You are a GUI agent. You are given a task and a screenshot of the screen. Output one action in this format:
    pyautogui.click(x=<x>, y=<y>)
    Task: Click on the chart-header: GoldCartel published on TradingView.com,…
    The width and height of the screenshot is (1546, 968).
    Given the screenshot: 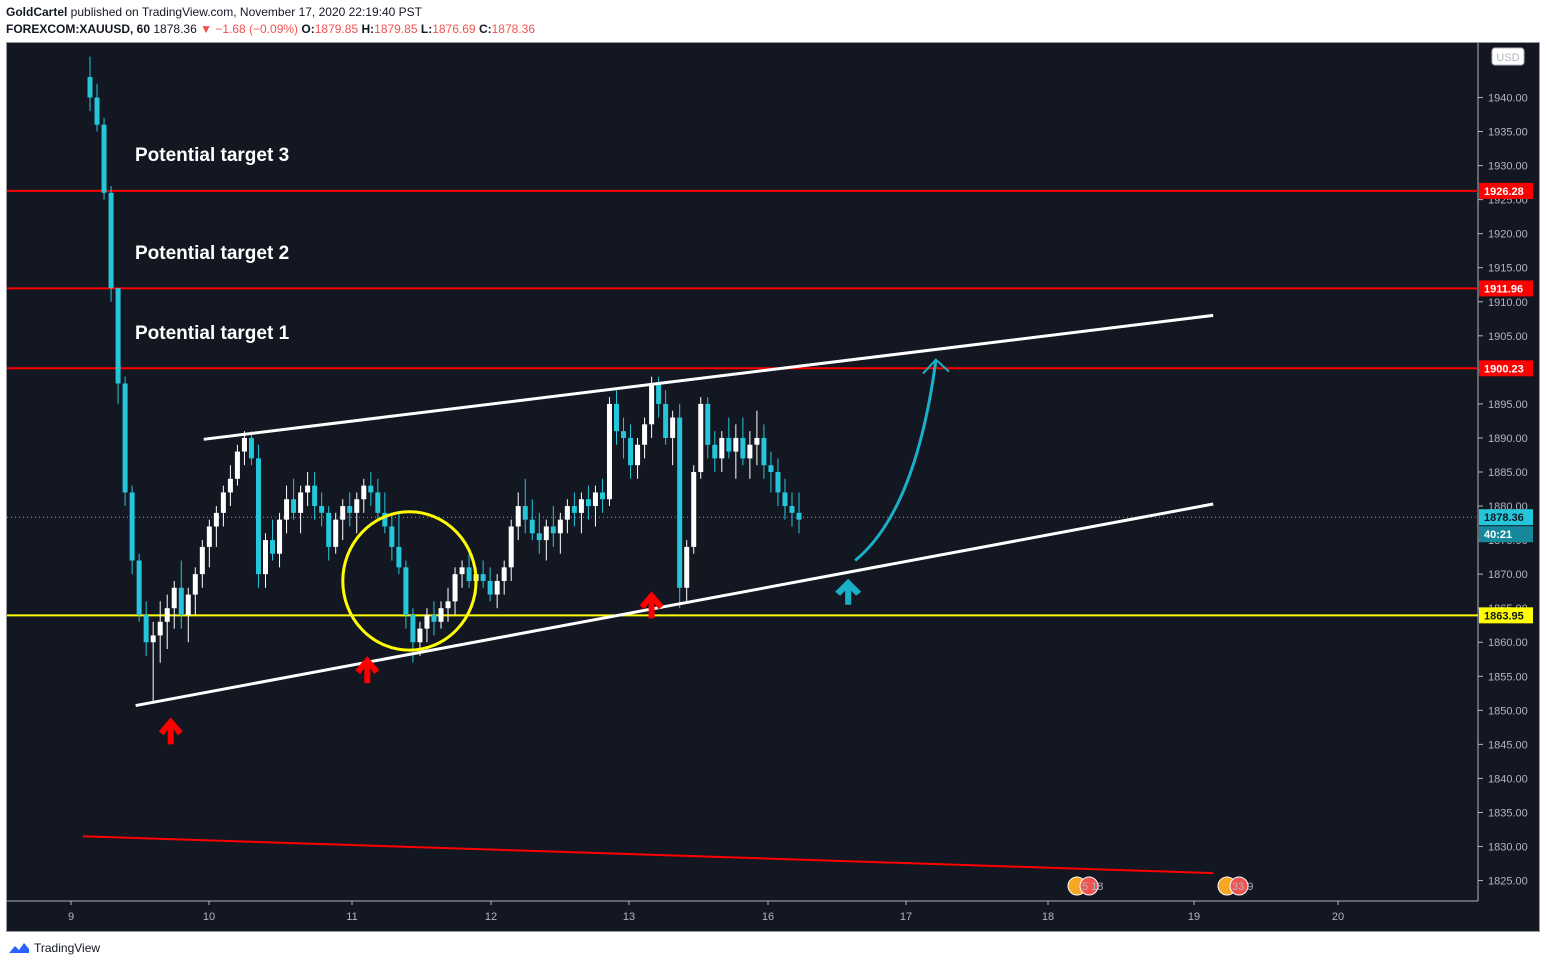 What is the action you would take?
    pyautogui.click(x=773, y=21)
    